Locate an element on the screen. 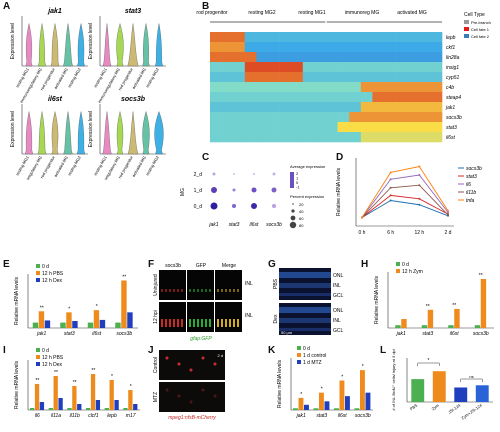 The height and width of the screenshot is (432, 500). legend-label: tnfa is located at coordinates (470, 201).